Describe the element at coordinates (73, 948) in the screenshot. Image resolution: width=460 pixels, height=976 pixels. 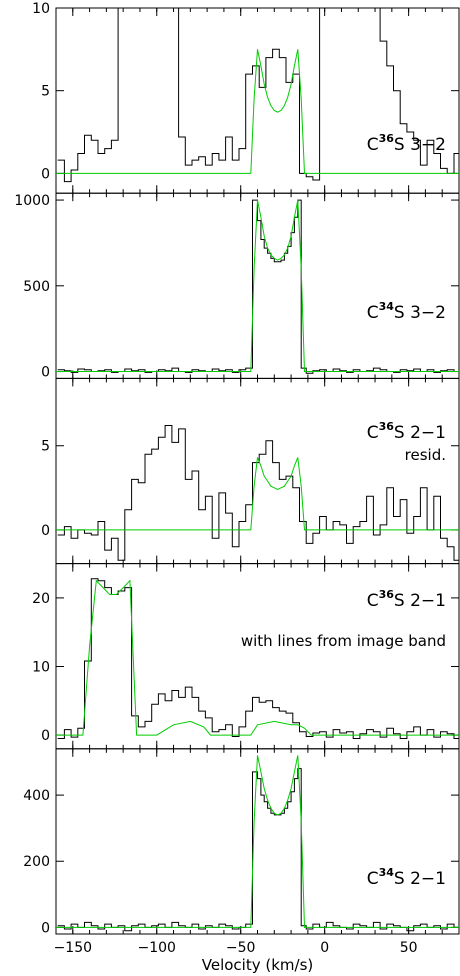
I see `x-tick-label: −150` at that location.